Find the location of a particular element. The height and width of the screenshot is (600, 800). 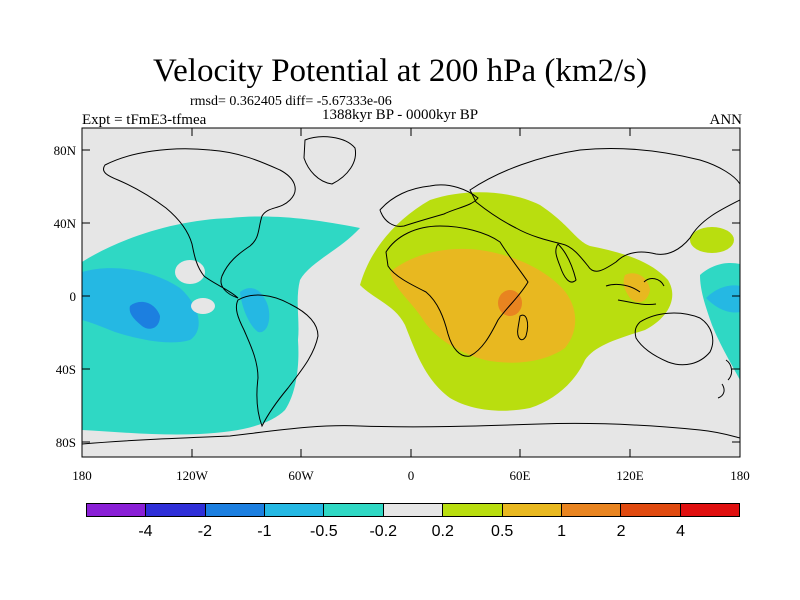

coast-south-america is located at coordinates (277, 361).